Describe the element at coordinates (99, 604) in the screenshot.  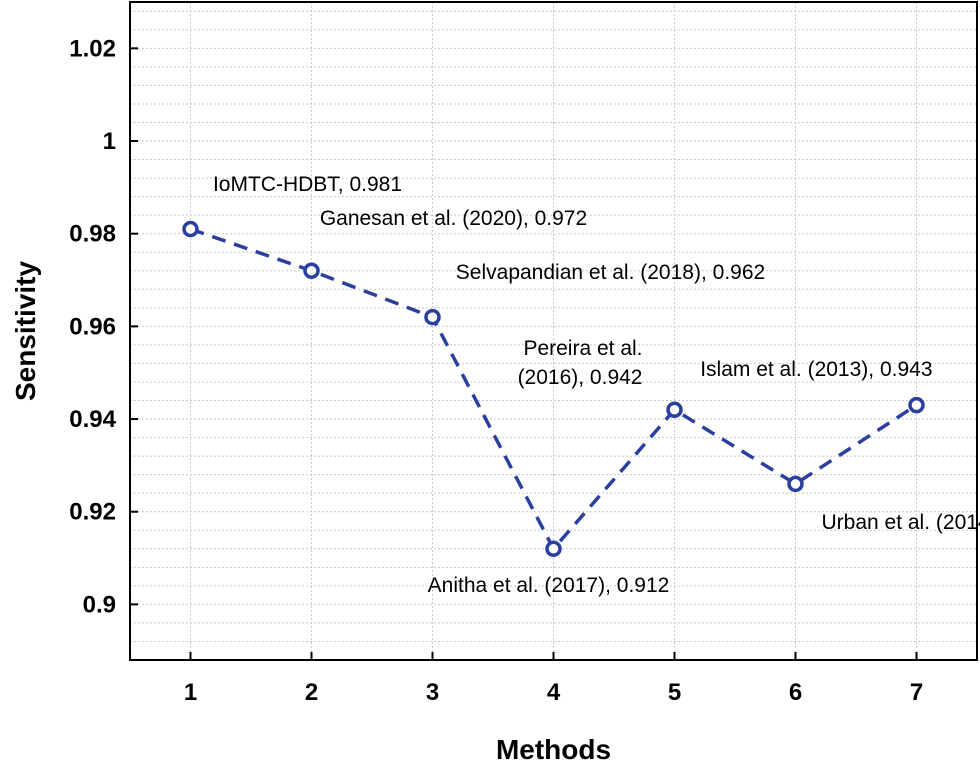
I see `y-tick-label: 0.9` at that location.